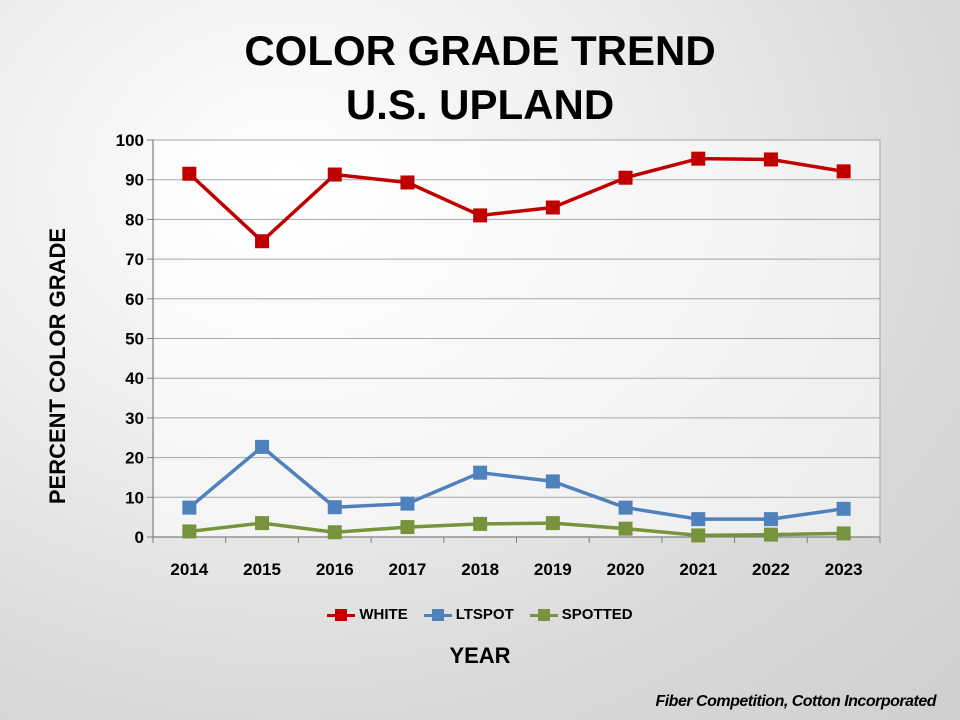 The height and width of the screenshot is (720, 960). I want to click on data-point-white-2022, so click(770, 159).